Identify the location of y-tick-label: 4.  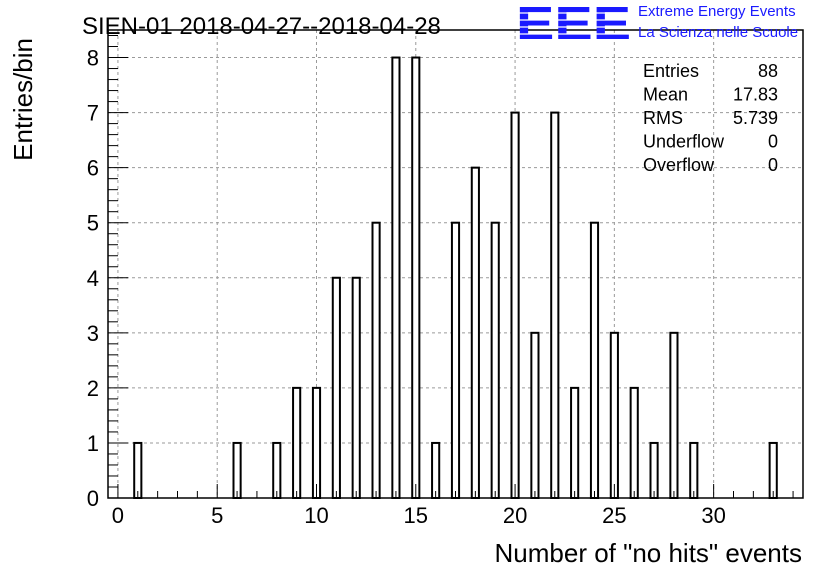
(93, 278).